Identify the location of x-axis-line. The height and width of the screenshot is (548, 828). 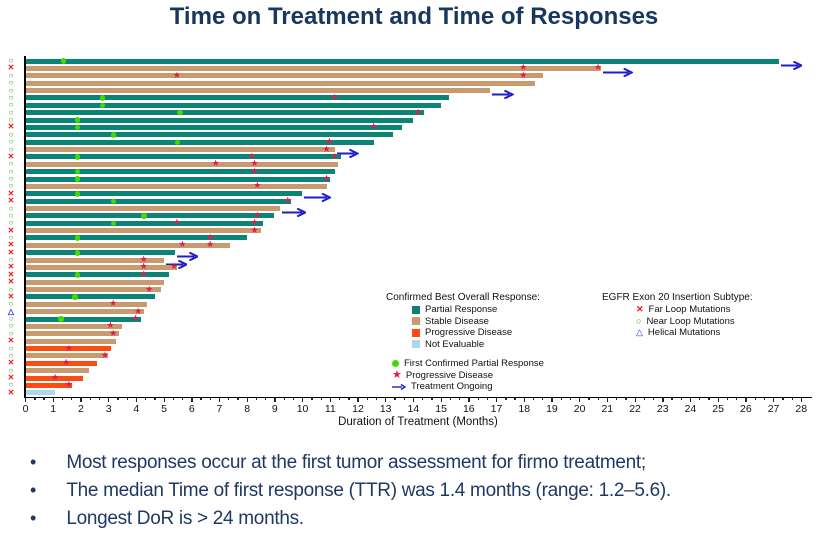
(418, 397).